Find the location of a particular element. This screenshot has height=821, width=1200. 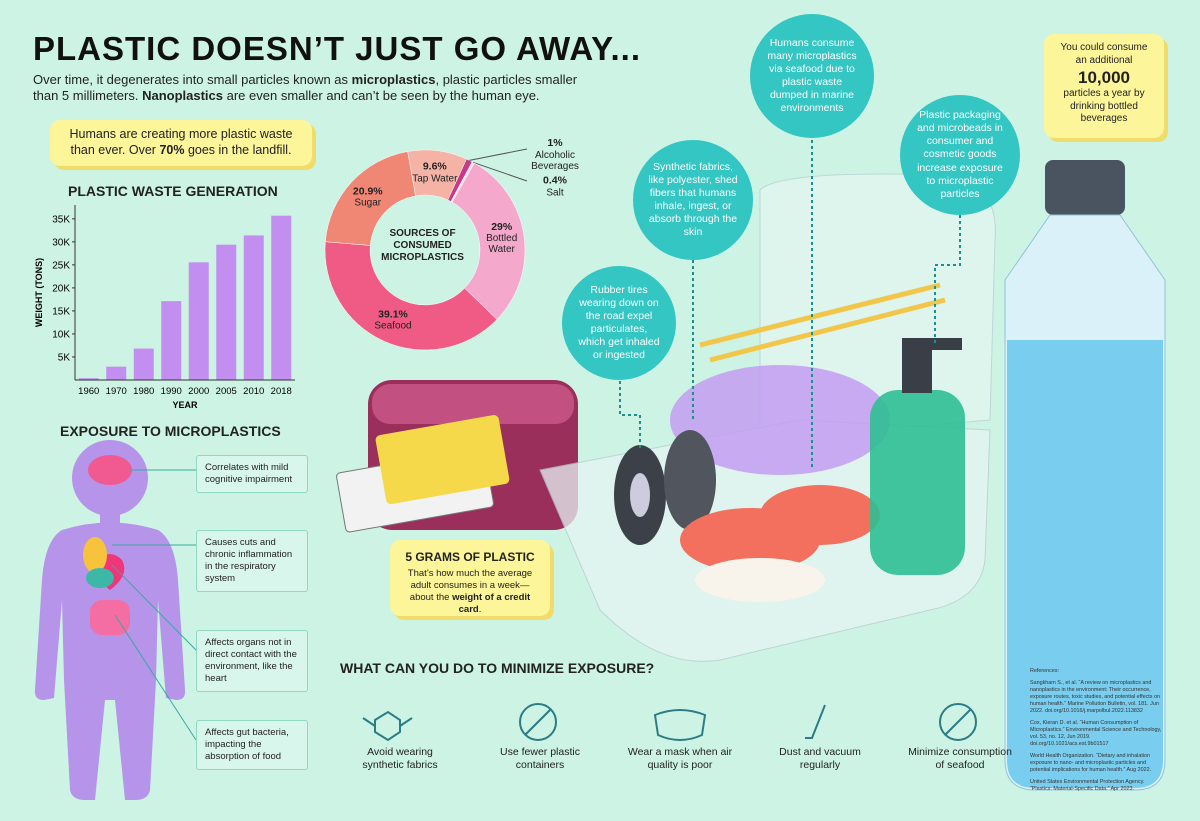

credit-card is located at coordinates (442, 460).